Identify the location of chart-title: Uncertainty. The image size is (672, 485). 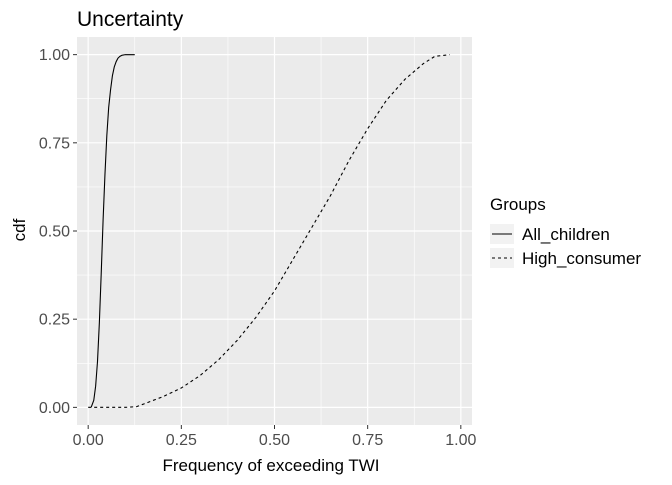
(130, 19).